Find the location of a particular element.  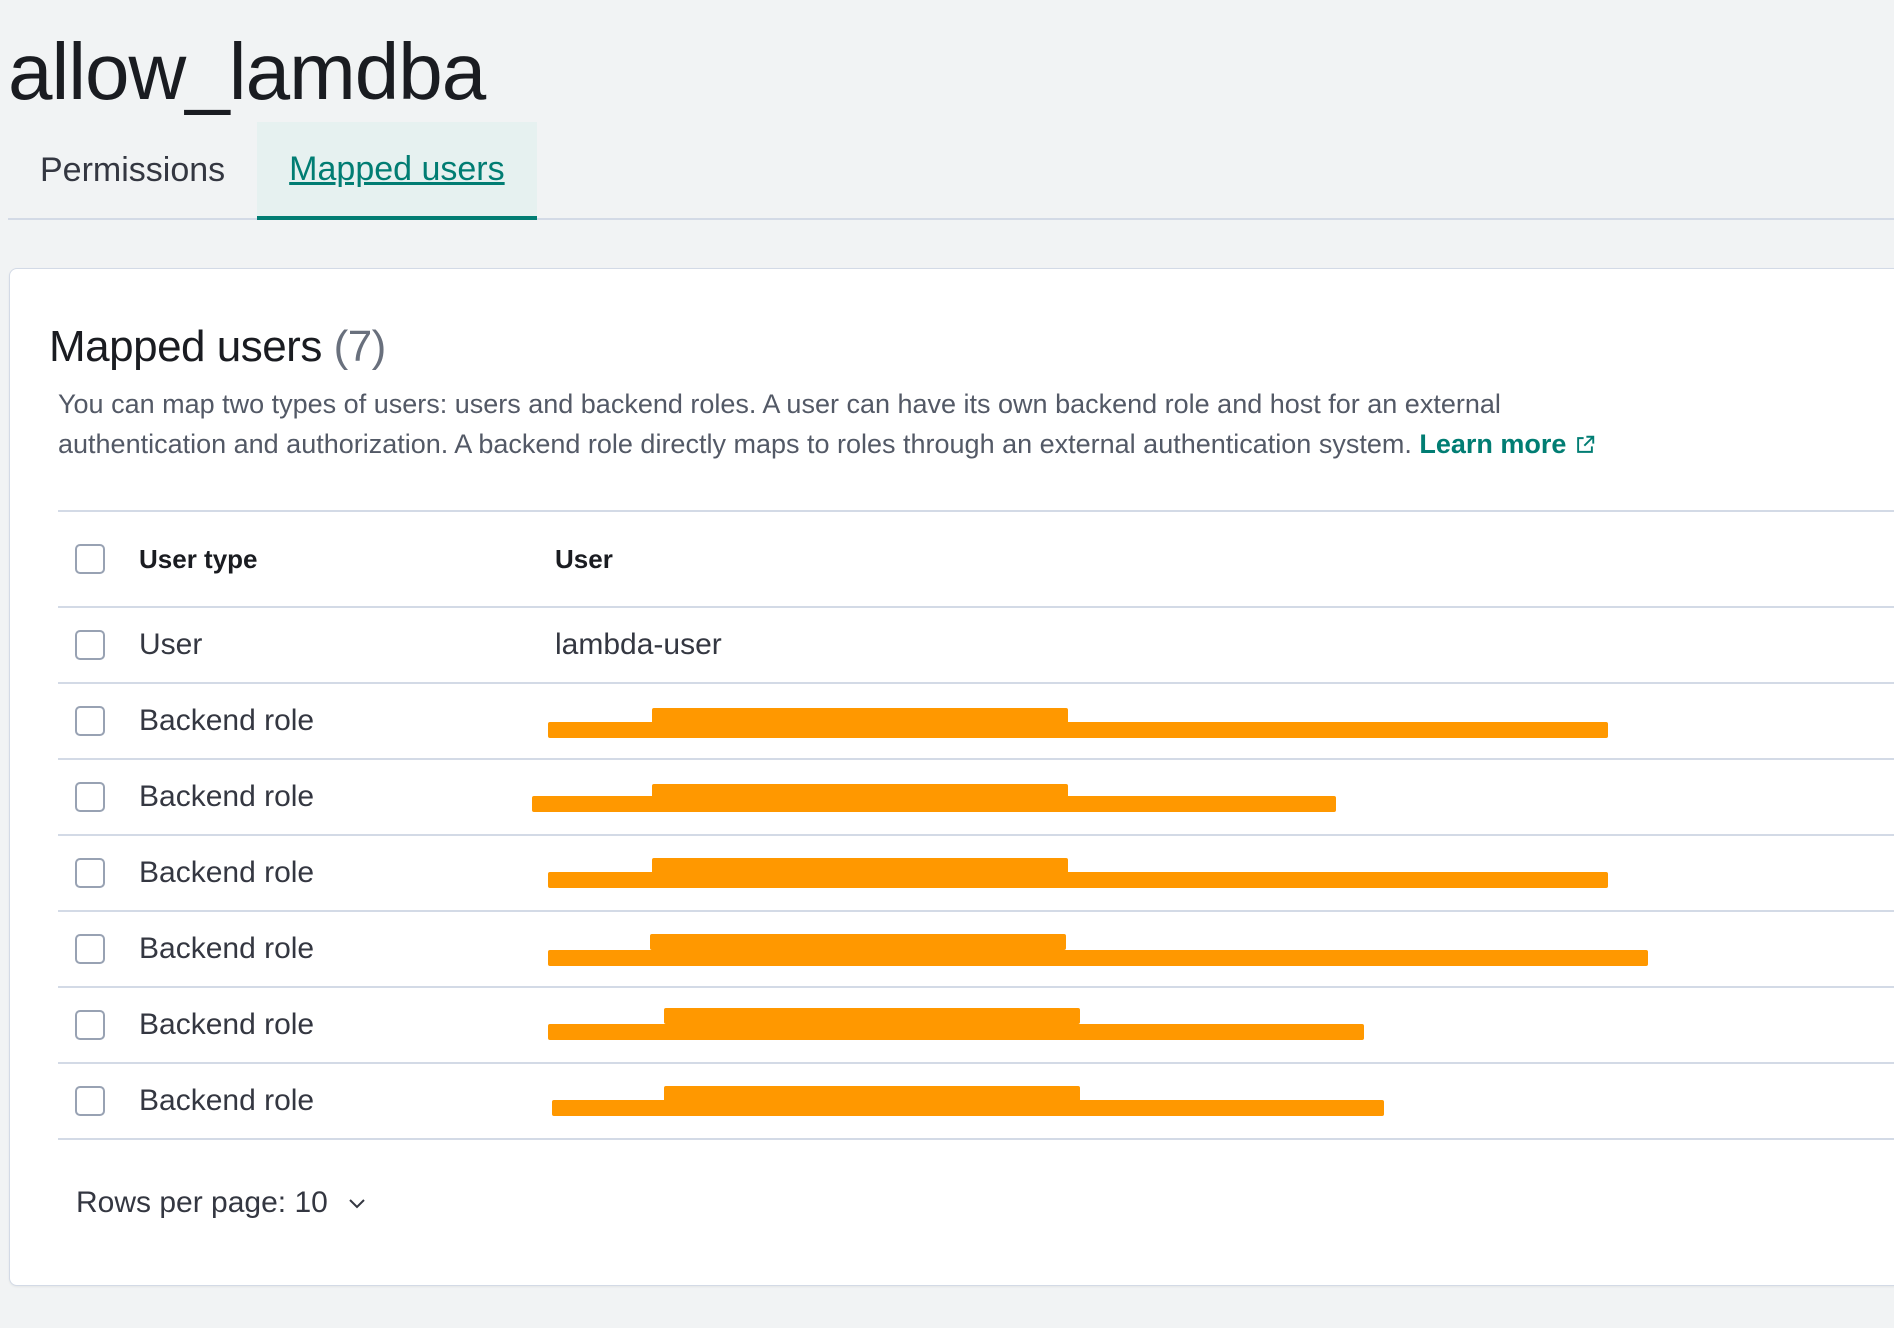

column-header-user: User is located at coordinates (584, 558).